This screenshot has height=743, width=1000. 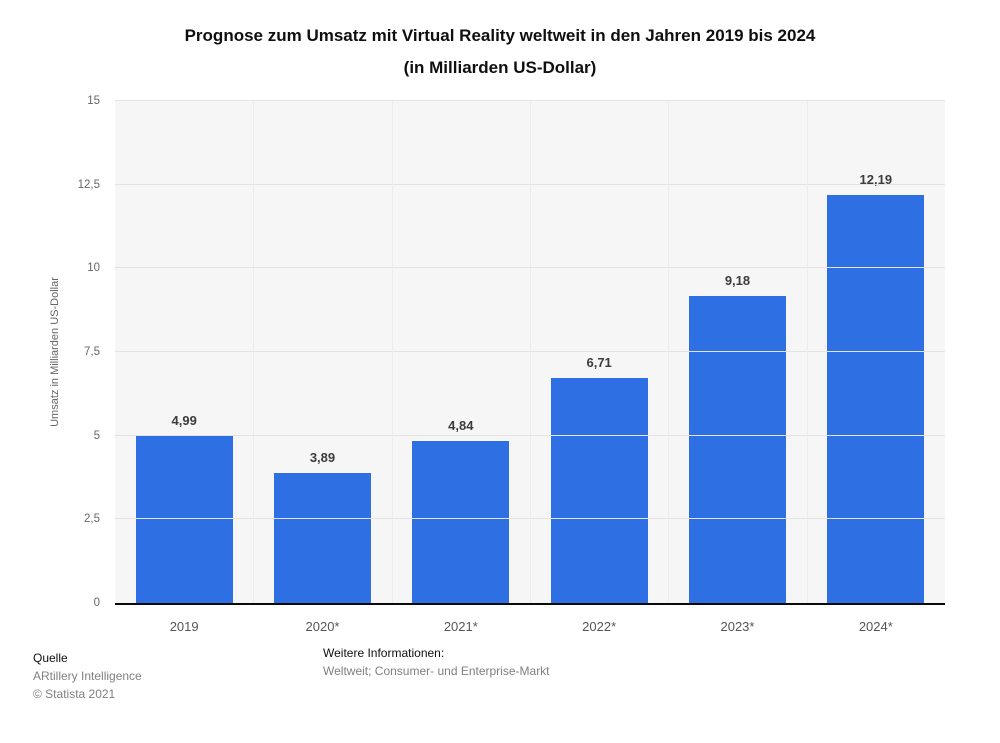 What do you see at coordinates (530, 100) in the screenshot?
I see `gridline` at bounding box center [530, 100].